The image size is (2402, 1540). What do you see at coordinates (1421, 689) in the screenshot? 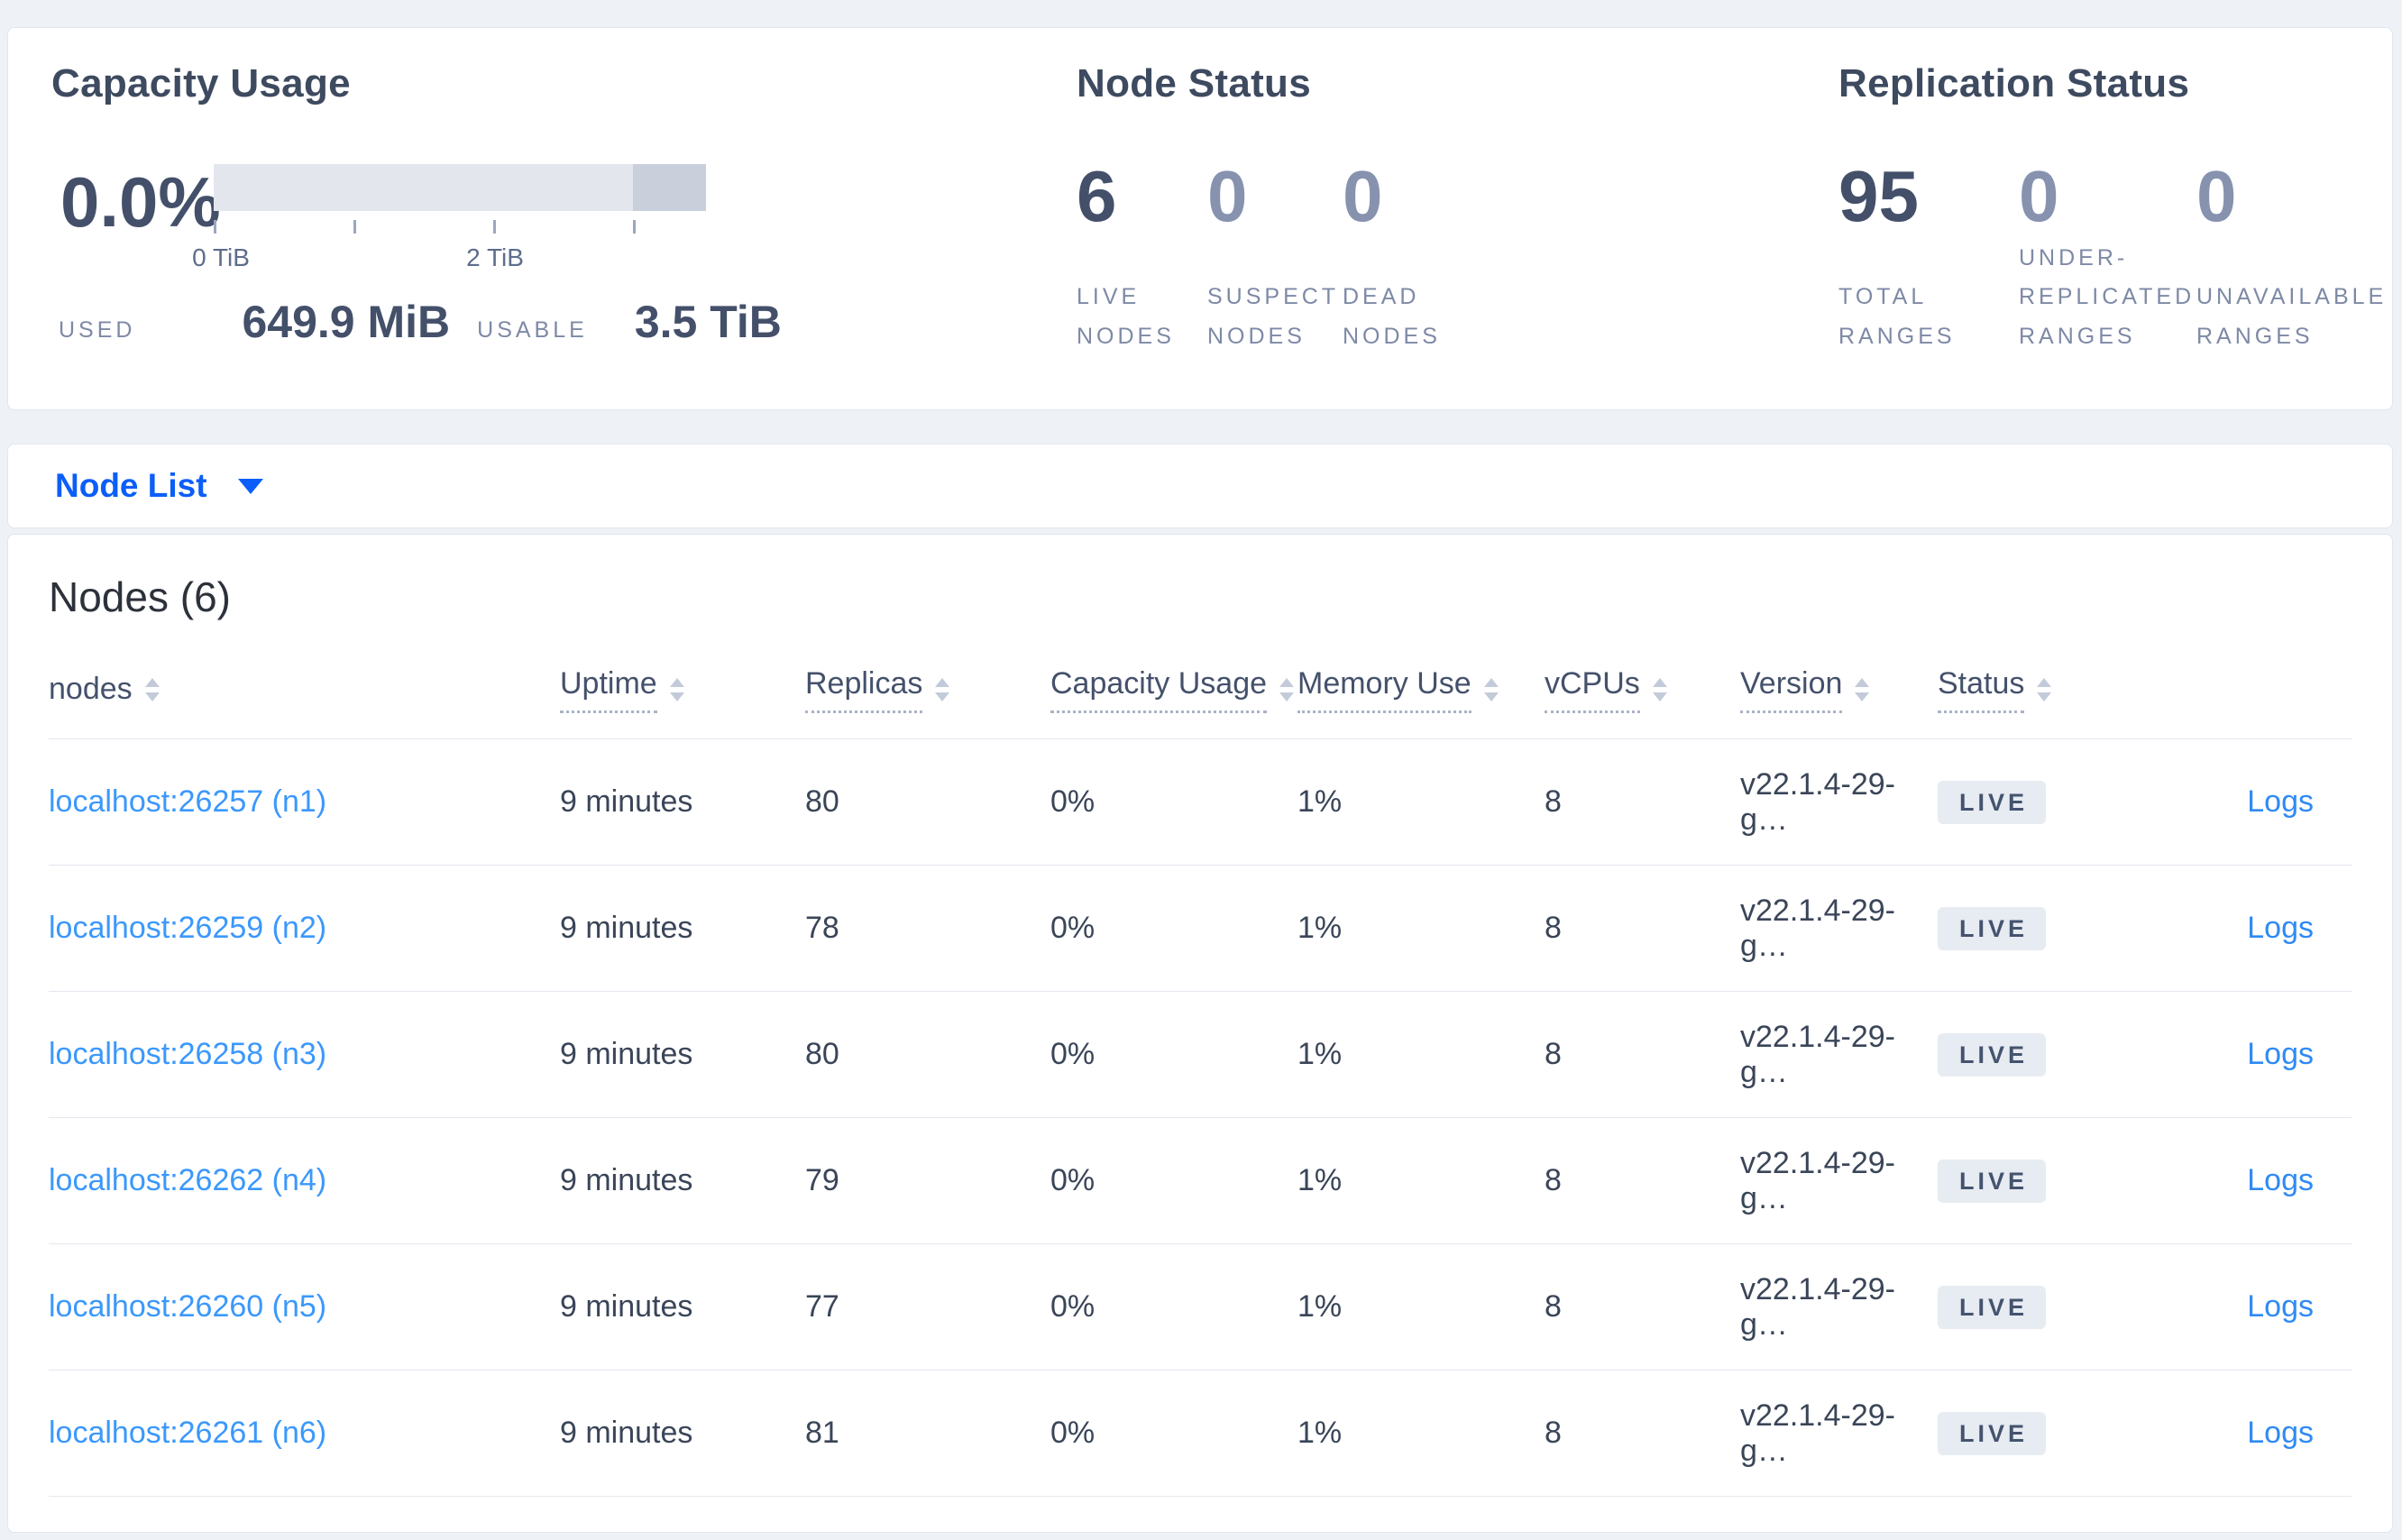
I see `column-header-memory-use: Memory Use` at bounding box center [1421, 689].